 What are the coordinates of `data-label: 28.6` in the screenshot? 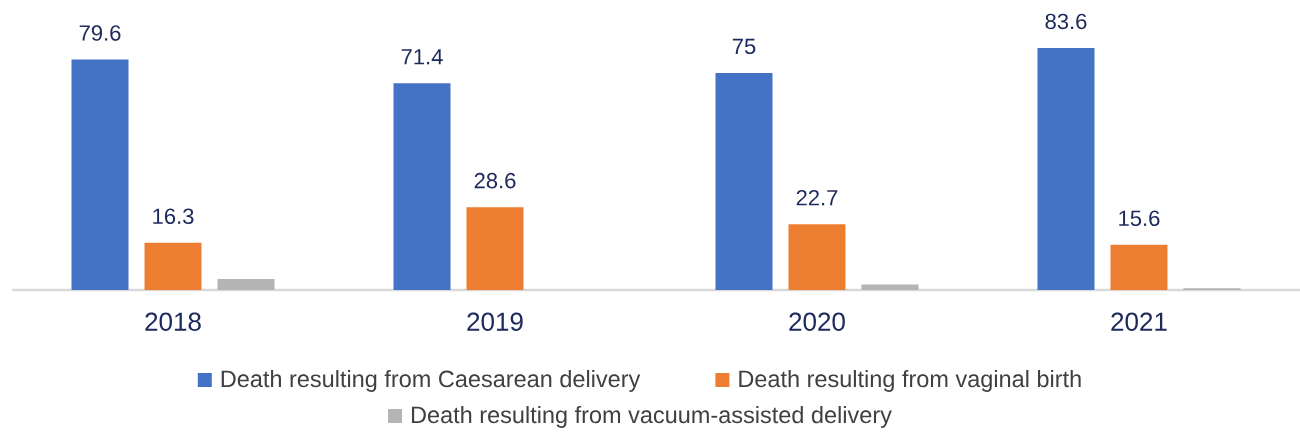 It's located at (495, 180).